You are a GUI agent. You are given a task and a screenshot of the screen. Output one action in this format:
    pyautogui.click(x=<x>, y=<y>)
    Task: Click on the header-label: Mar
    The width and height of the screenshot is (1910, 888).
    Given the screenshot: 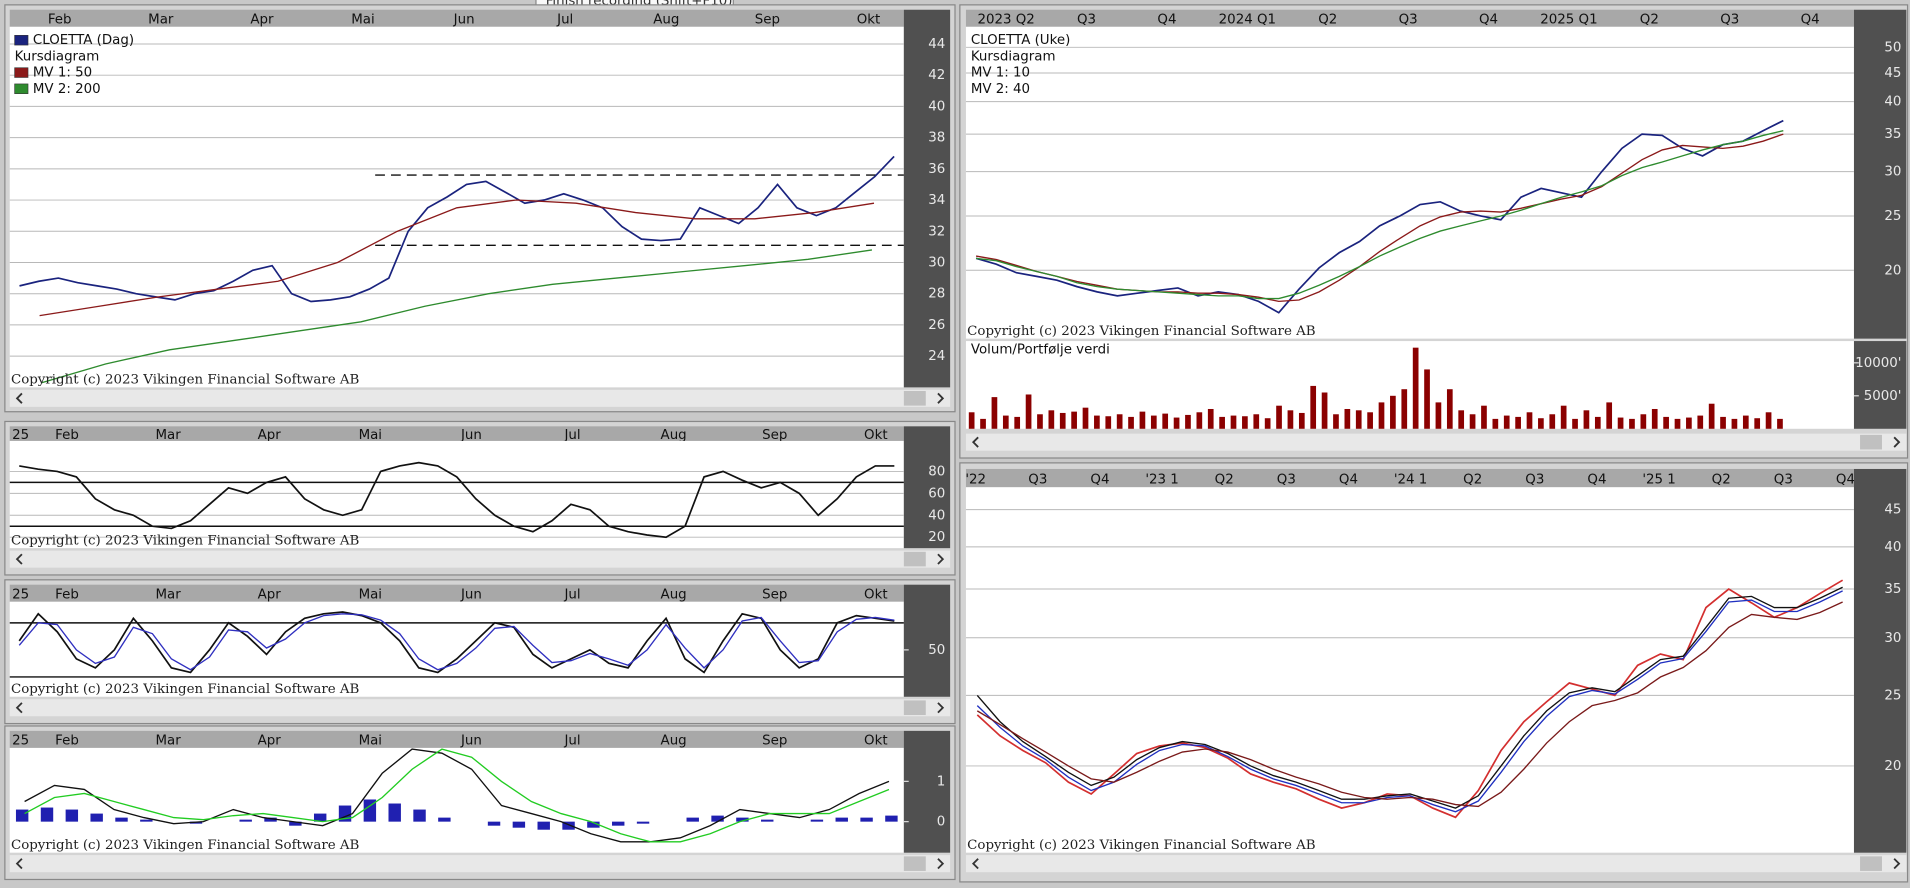 What is the action you would take?
    pyautogui.click(x=168, y=594)
    